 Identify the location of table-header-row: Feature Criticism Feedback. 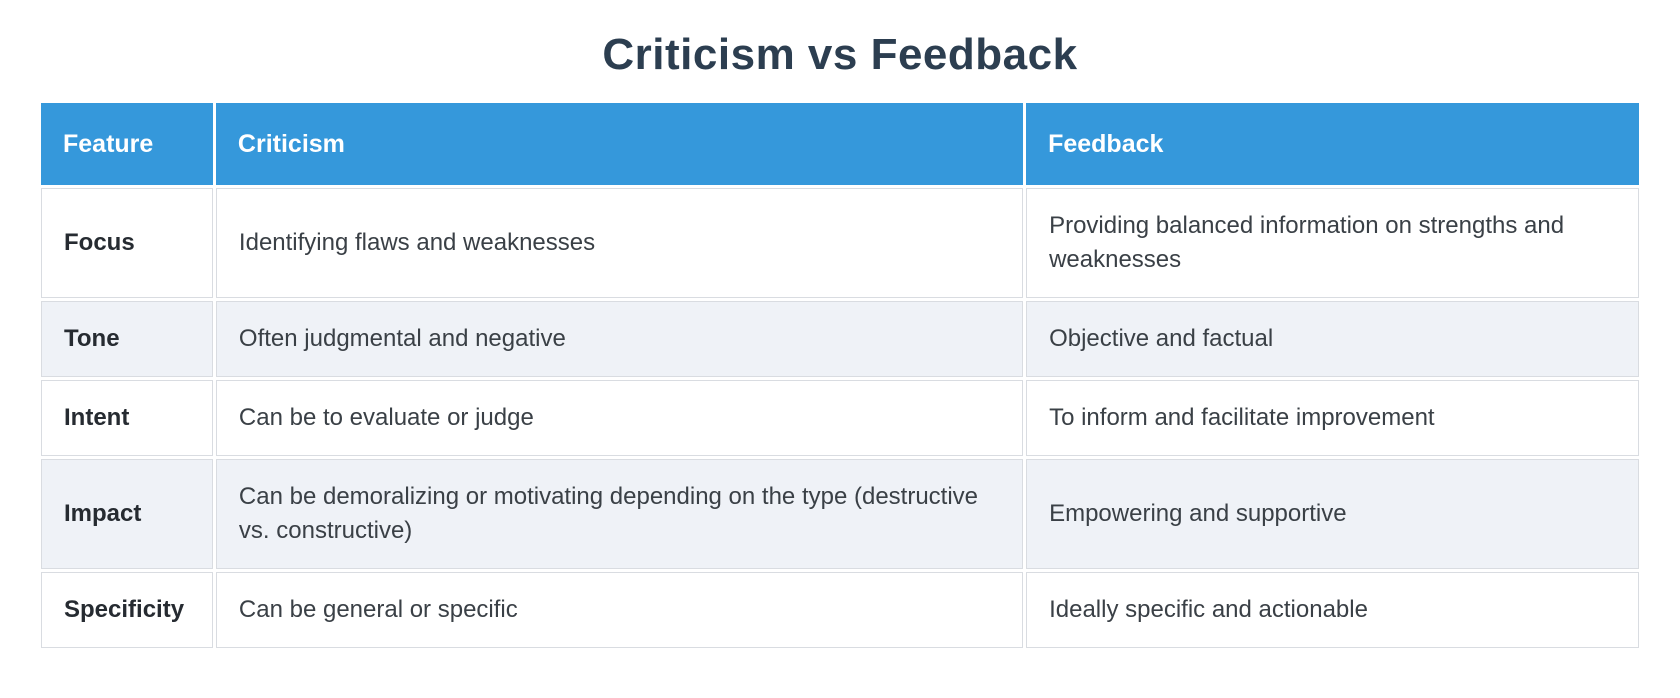
(840, 144).